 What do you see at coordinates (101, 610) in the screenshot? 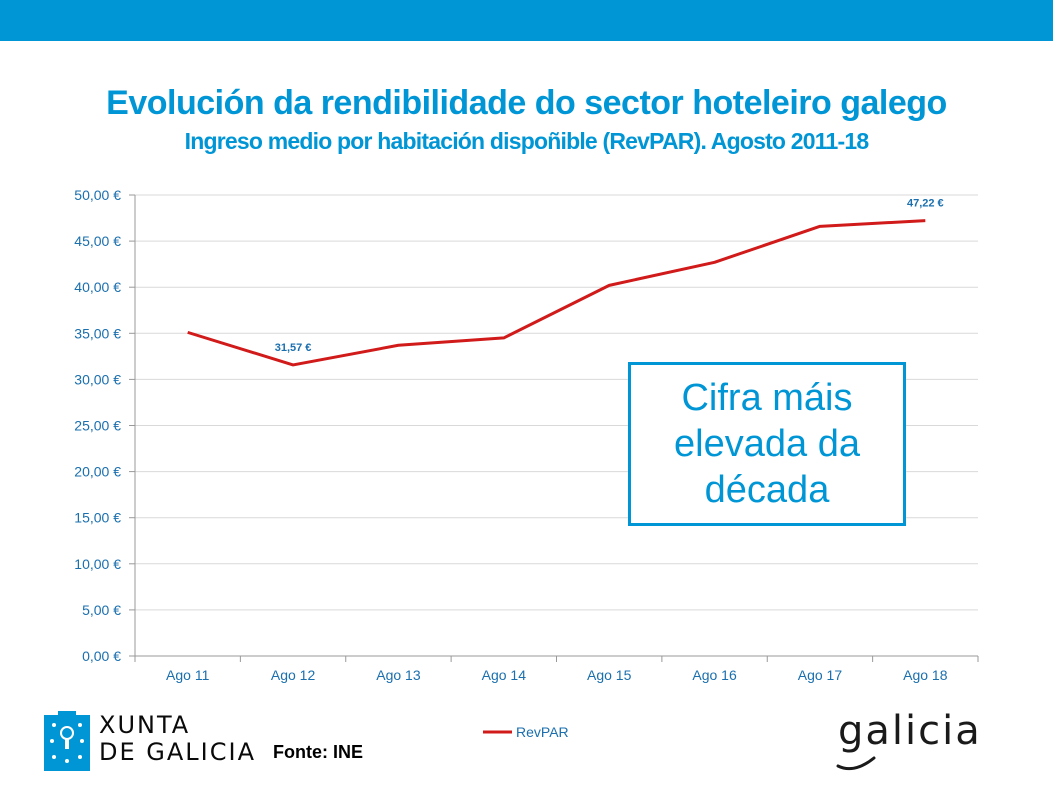
I see `y-tick-label: 5,00 €` at bounding box center [101, 610].